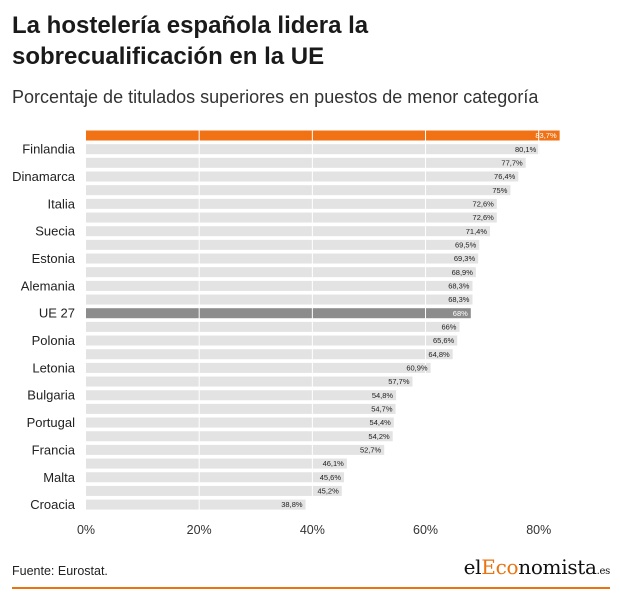 The height and width of the screenshot is (600, 620). Describe the element at coordinates (484, 217) in the screenshot. I see `value-label-6: 72,6%` at that location.